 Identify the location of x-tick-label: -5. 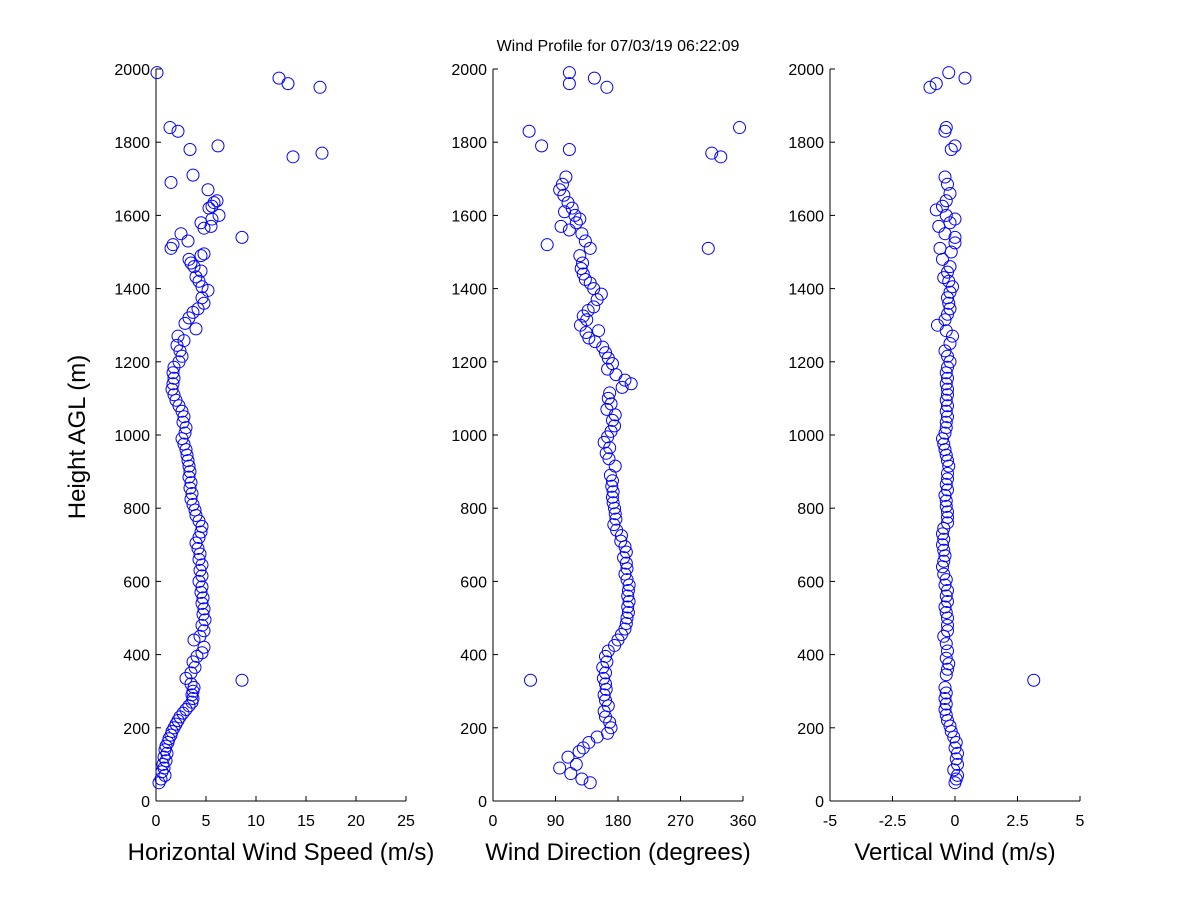
(830, 821).